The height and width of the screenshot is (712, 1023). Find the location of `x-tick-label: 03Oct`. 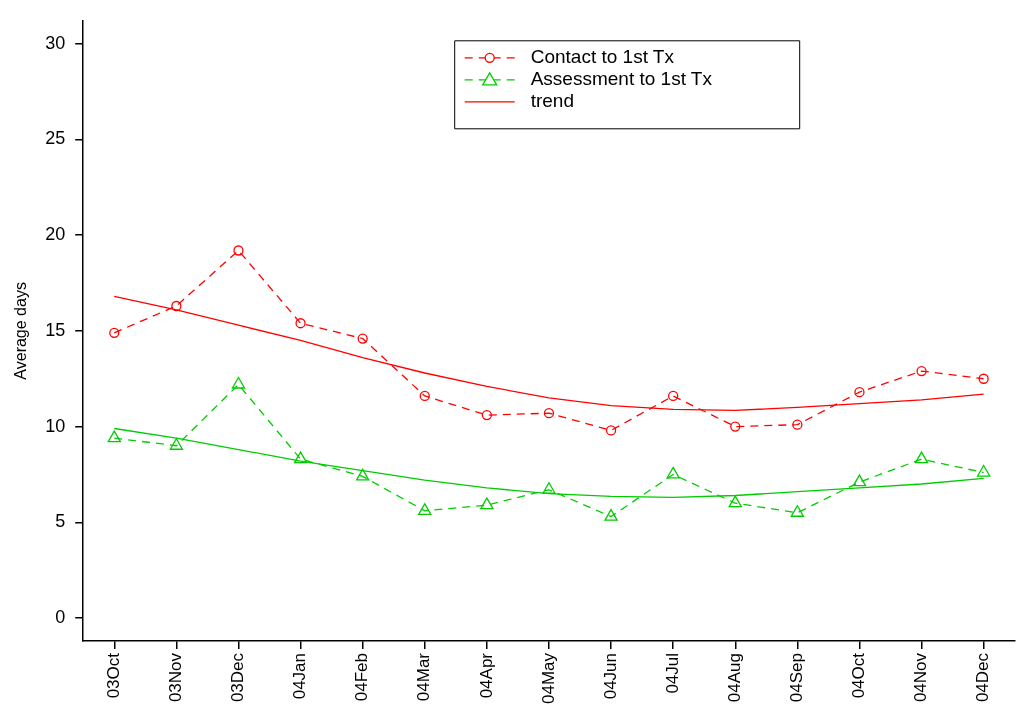

x-tick-label: 03Oct is located at coordinates (113, 675).